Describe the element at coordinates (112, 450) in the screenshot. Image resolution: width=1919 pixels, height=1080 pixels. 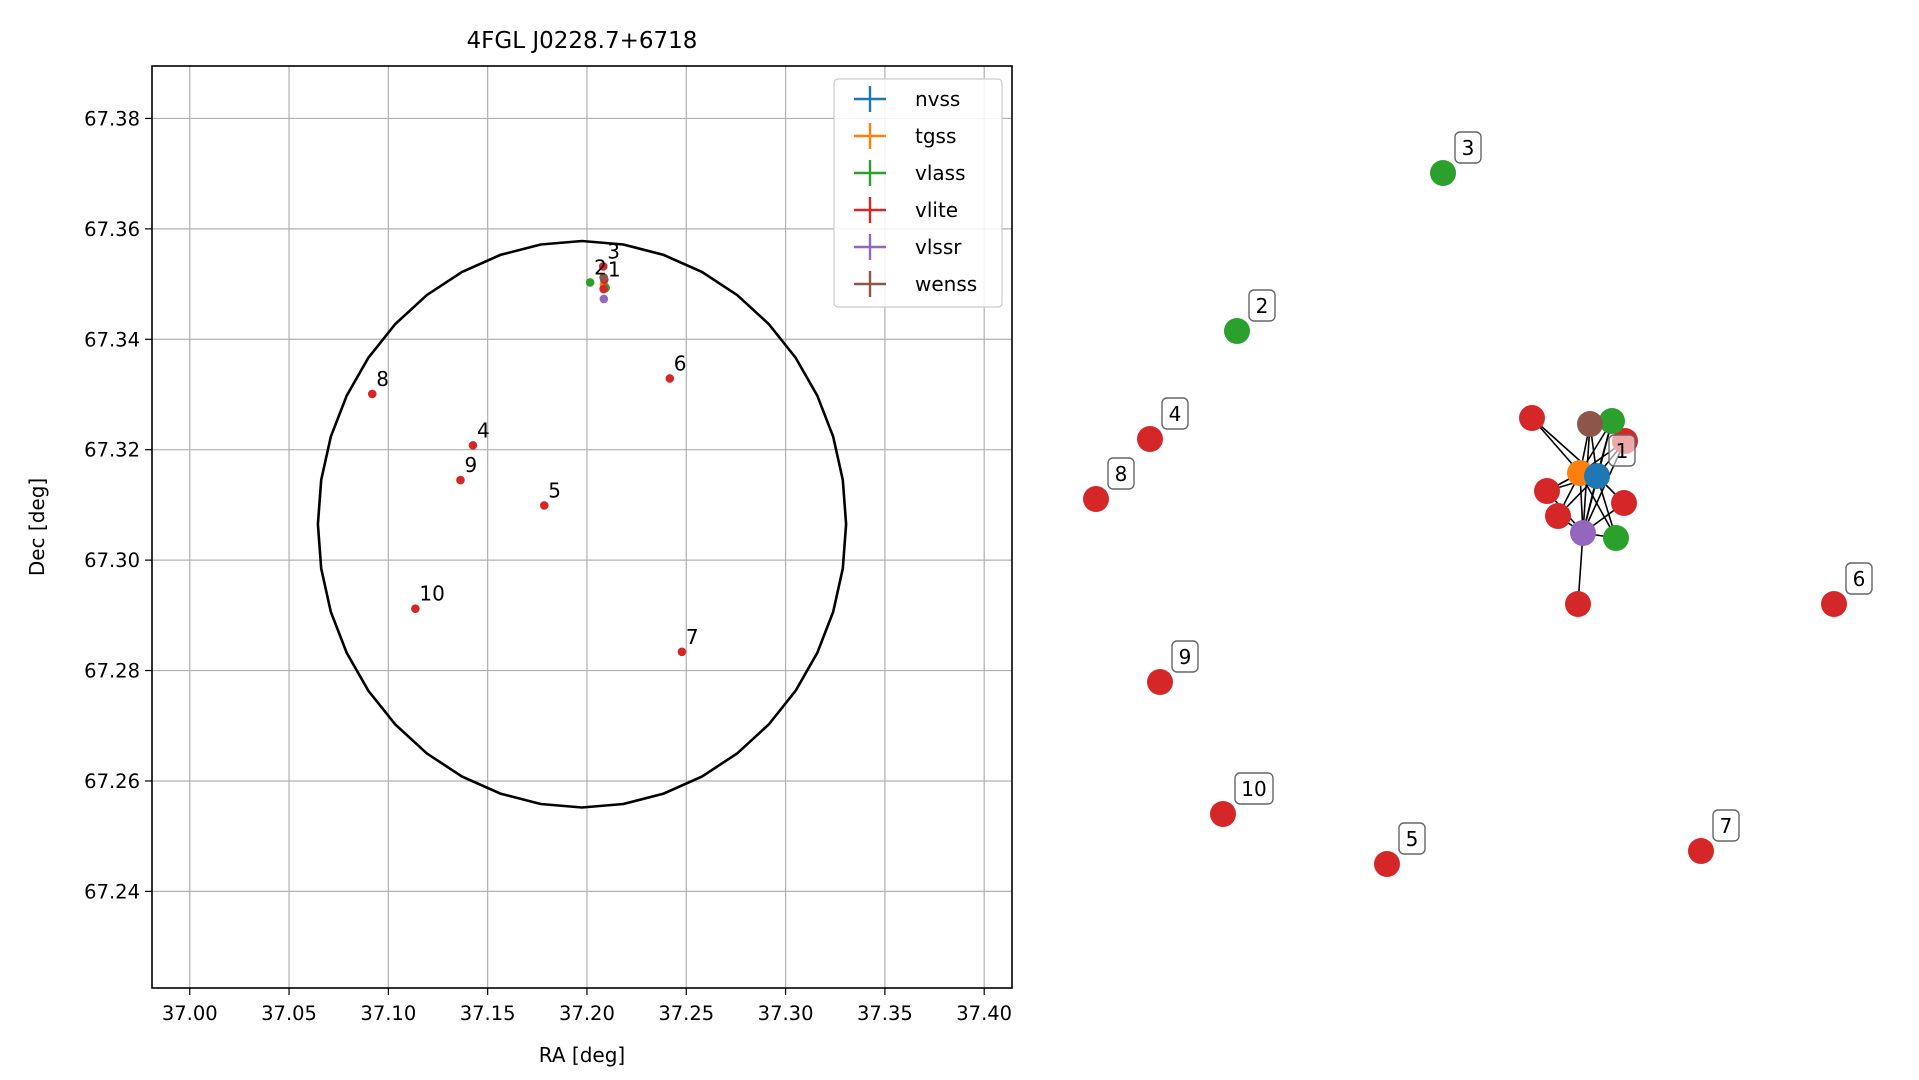
I see `y-tick-label: 67.32` at that location.